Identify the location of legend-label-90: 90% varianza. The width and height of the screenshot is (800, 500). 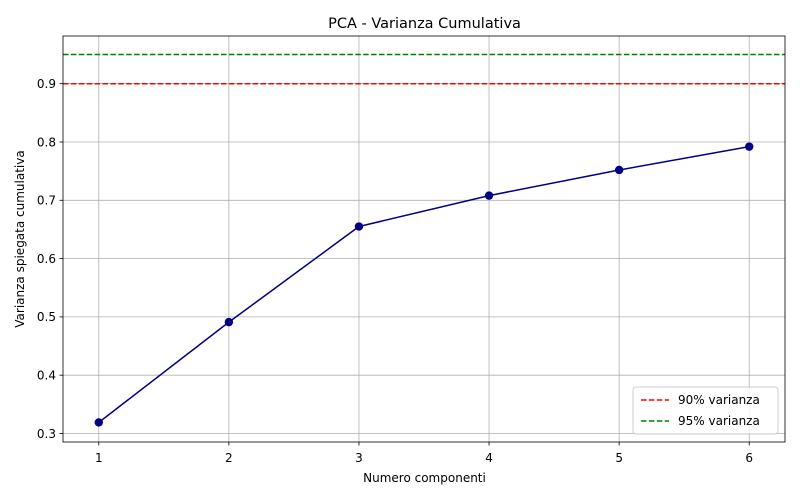
(719, 400).